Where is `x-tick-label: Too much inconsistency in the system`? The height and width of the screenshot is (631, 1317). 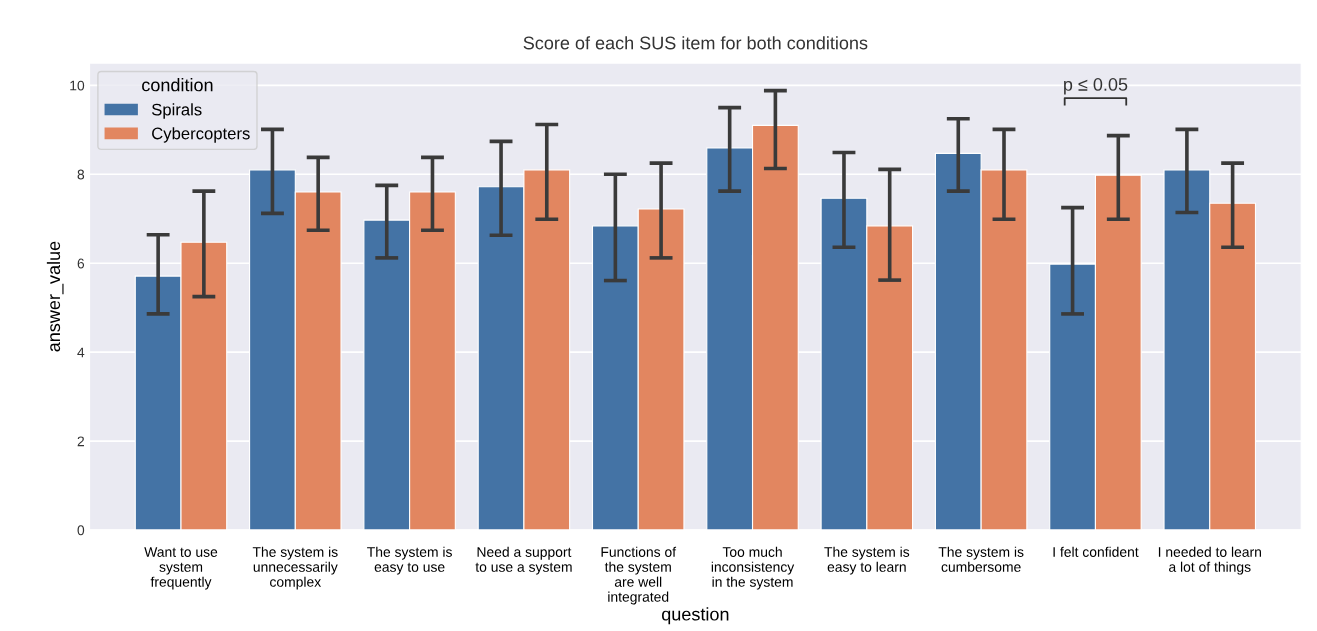 x-tick-label: Too much inconsistency in the system is located at coordinates (753, 568).